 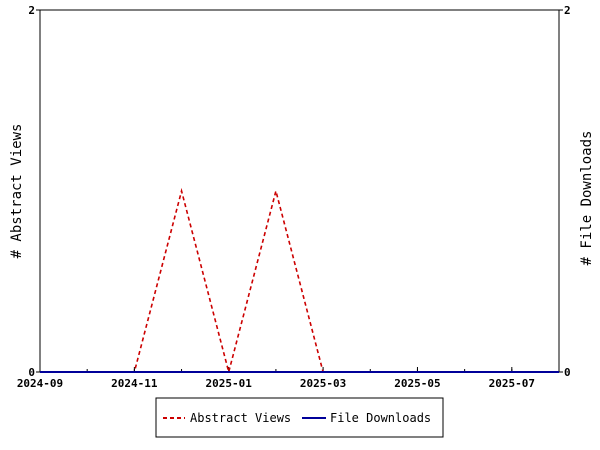 I want to click on x-tick-label-5: 2025-07, so click(x=512, y=383).